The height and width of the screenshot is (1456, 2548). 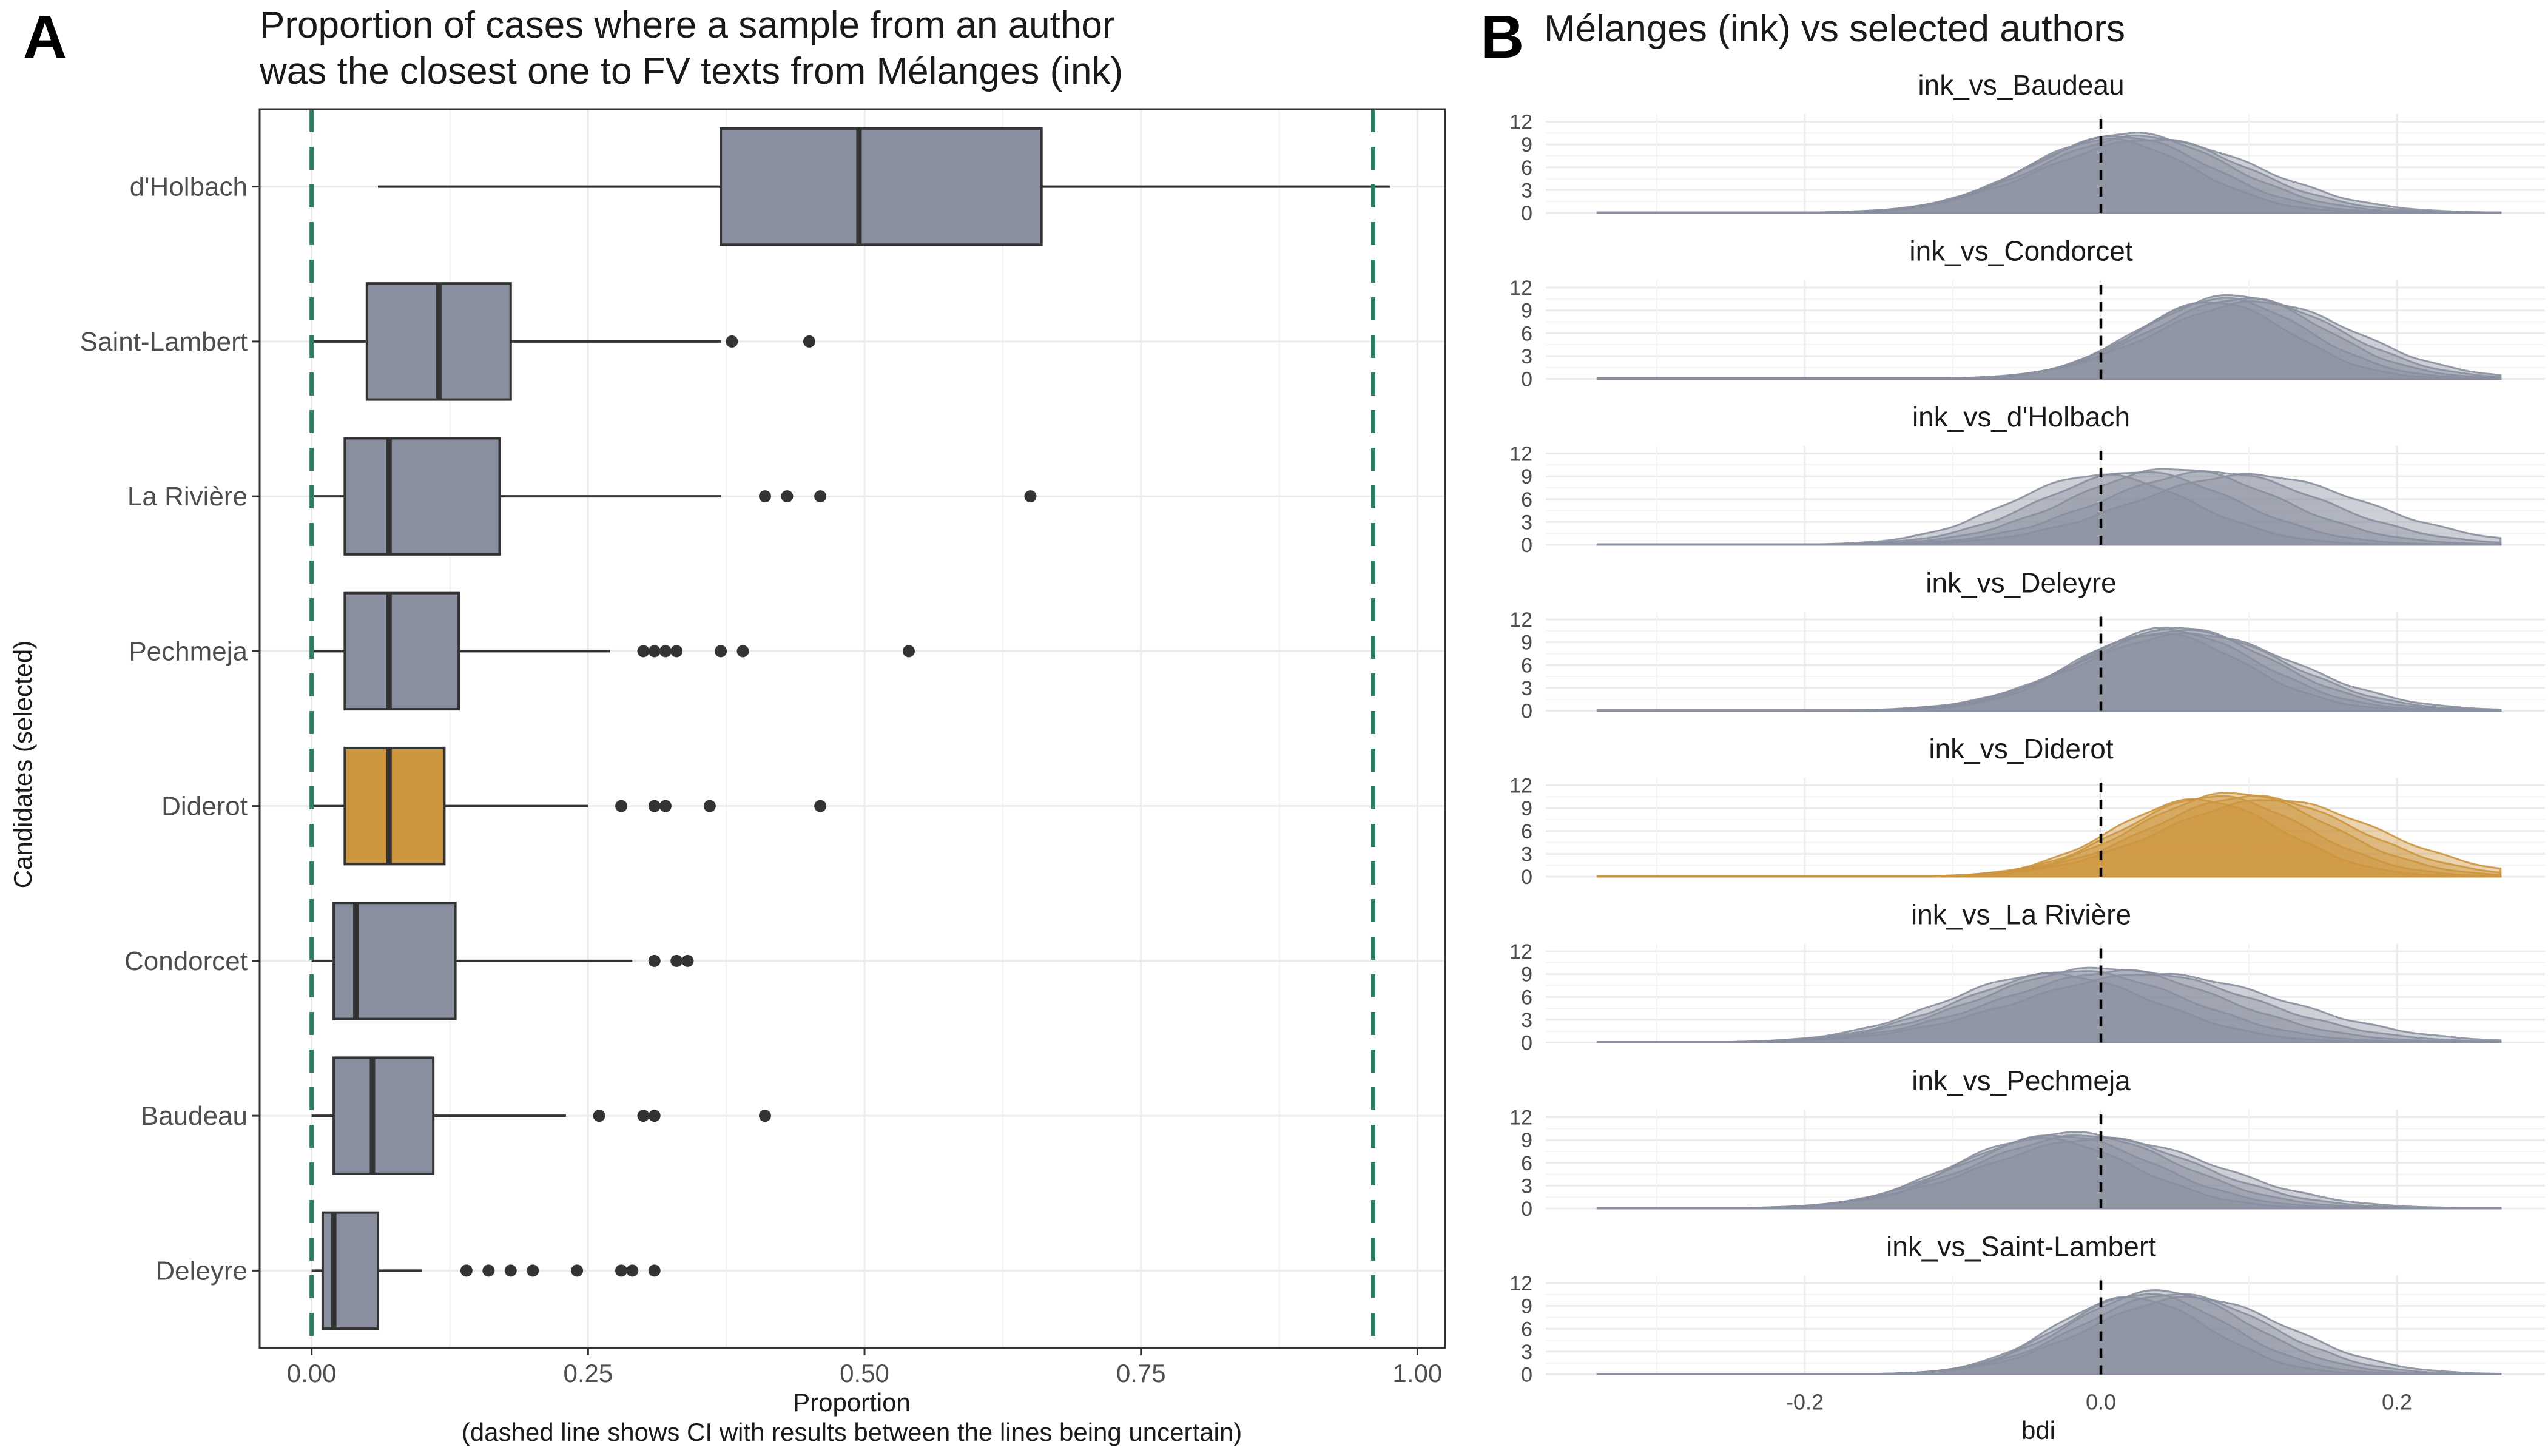 I want to click on panel-a-letter: A, so click(x=45, y=37).